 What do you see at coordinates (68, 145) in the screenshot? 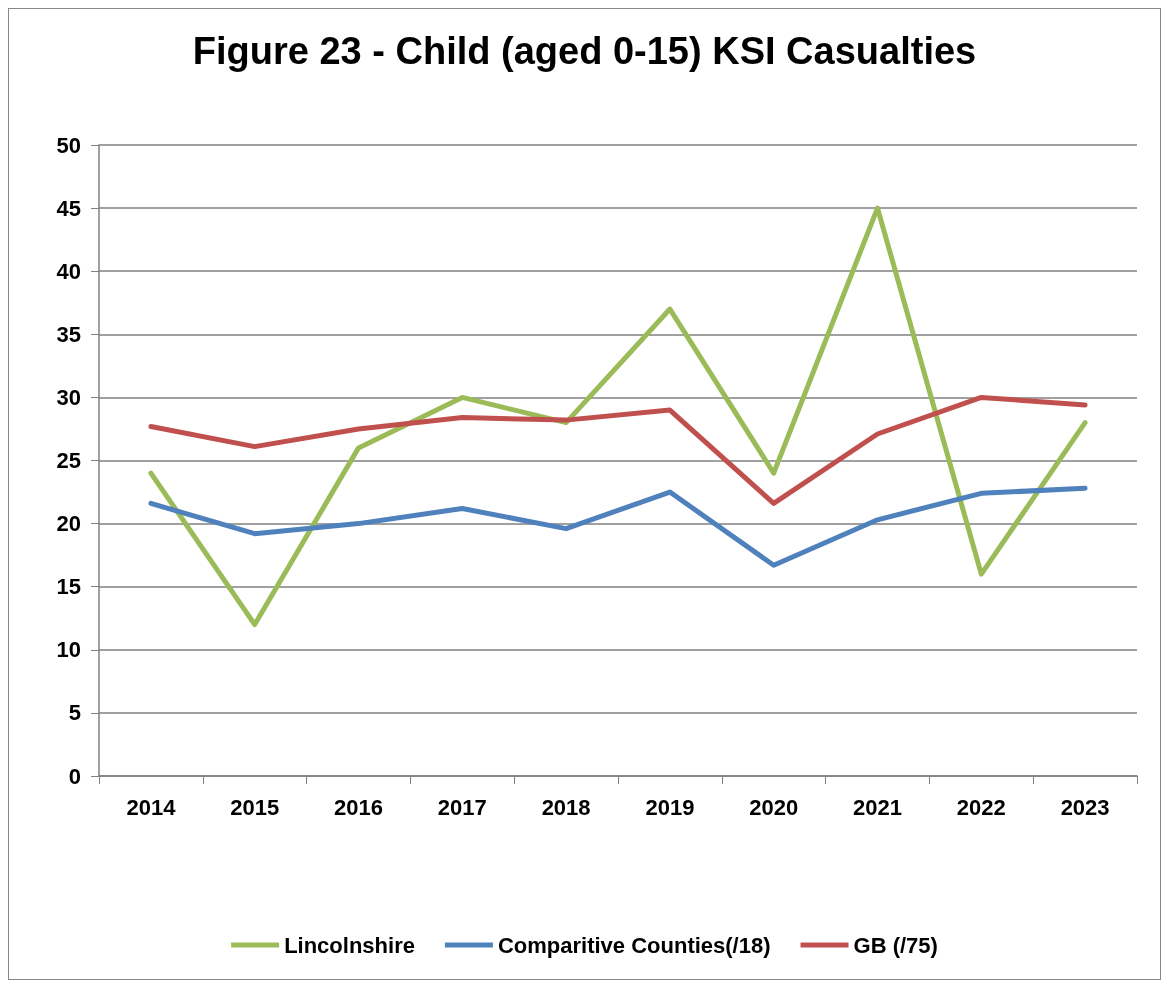
I see `y-tick-label: 50` at bounding box center [68, 145].